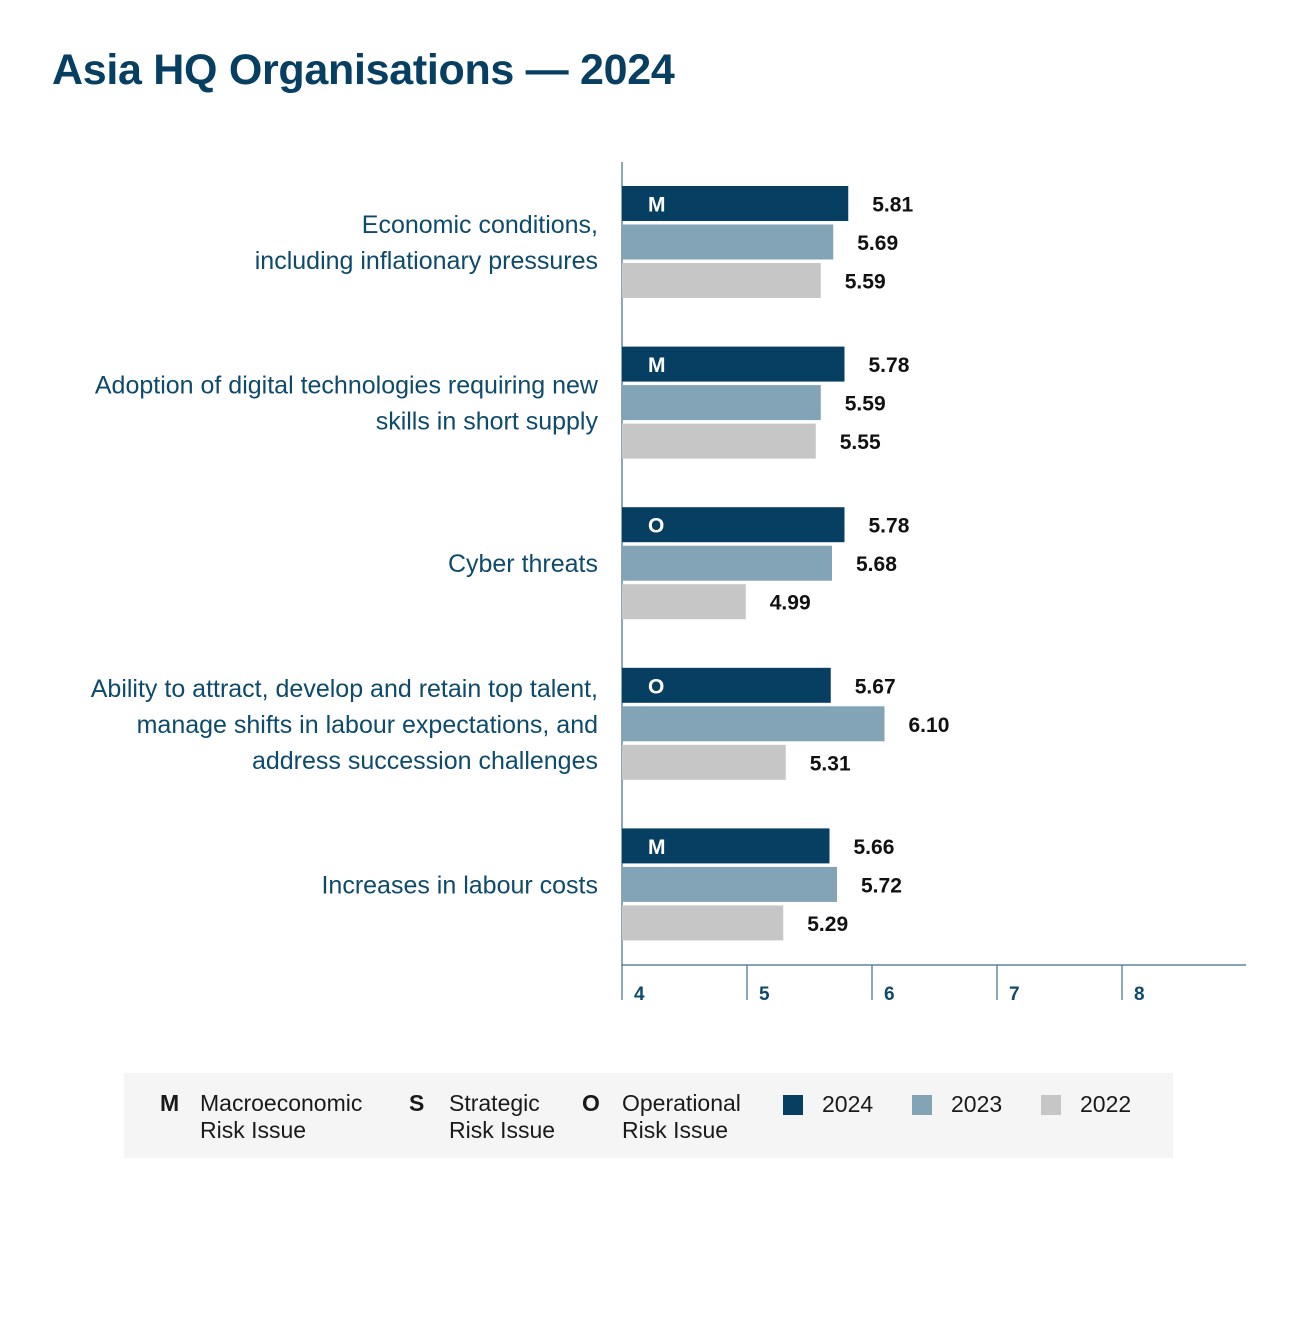 The width and height of the screenshot is (1300, 1344). Describe the element at coordinates (459, 885) in the screenshot. I see `category-label: Increases in labour costs` at that location.